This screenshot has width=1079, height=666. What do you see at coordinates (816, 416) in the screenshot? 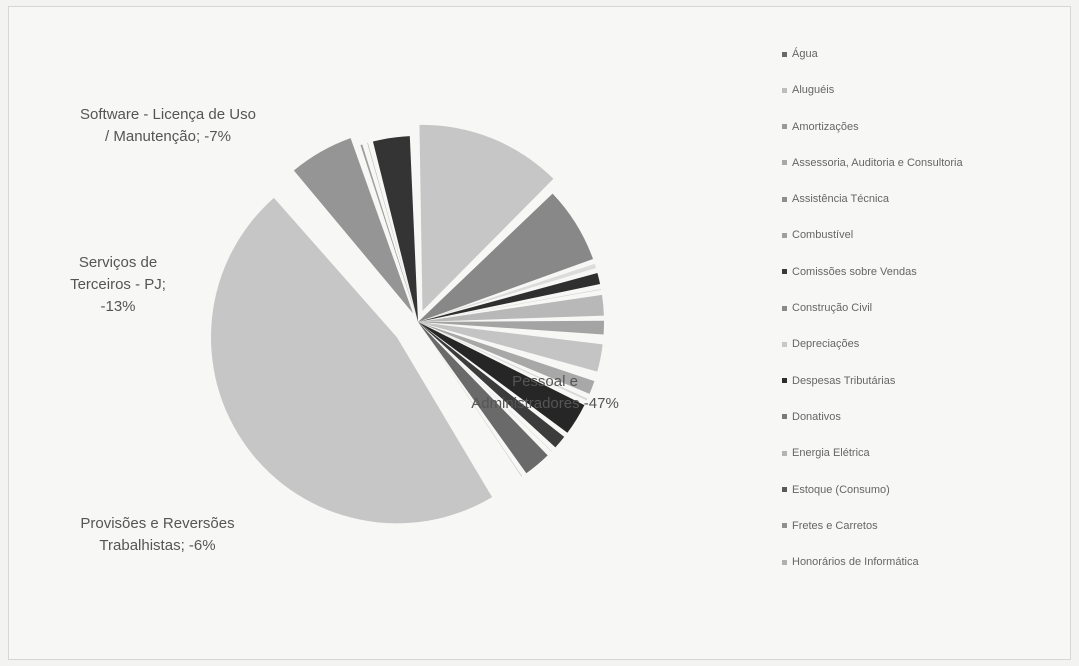
I see `legend-label: Donativos` at bounding box center [816, 416].